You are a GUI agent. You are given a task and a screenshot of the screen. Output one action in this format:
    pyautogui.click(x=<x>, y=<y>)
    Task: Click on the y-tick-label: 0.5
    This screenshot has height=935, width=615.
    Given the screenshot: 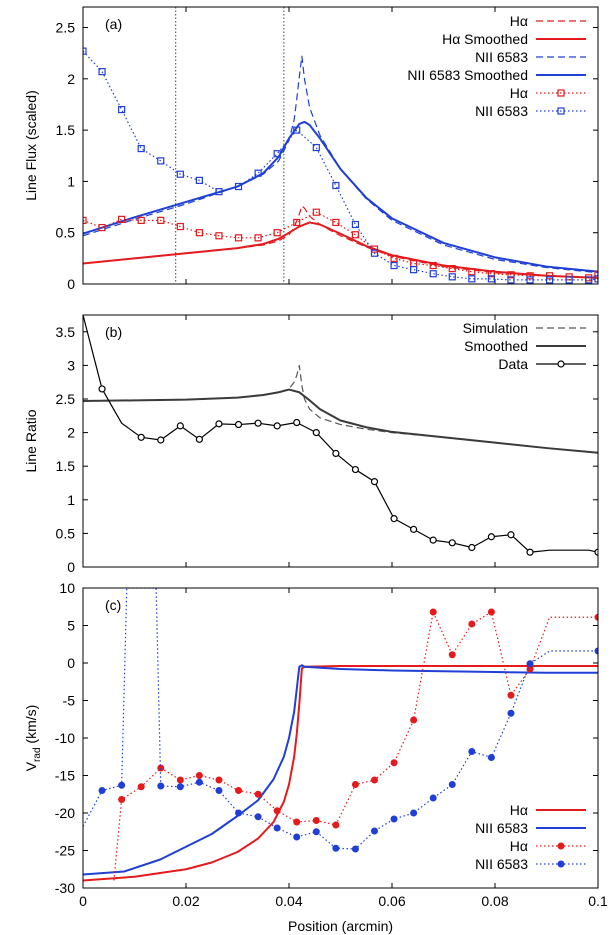 What is the action you would take?
    pyautogui.click(x=66, y=233)
    